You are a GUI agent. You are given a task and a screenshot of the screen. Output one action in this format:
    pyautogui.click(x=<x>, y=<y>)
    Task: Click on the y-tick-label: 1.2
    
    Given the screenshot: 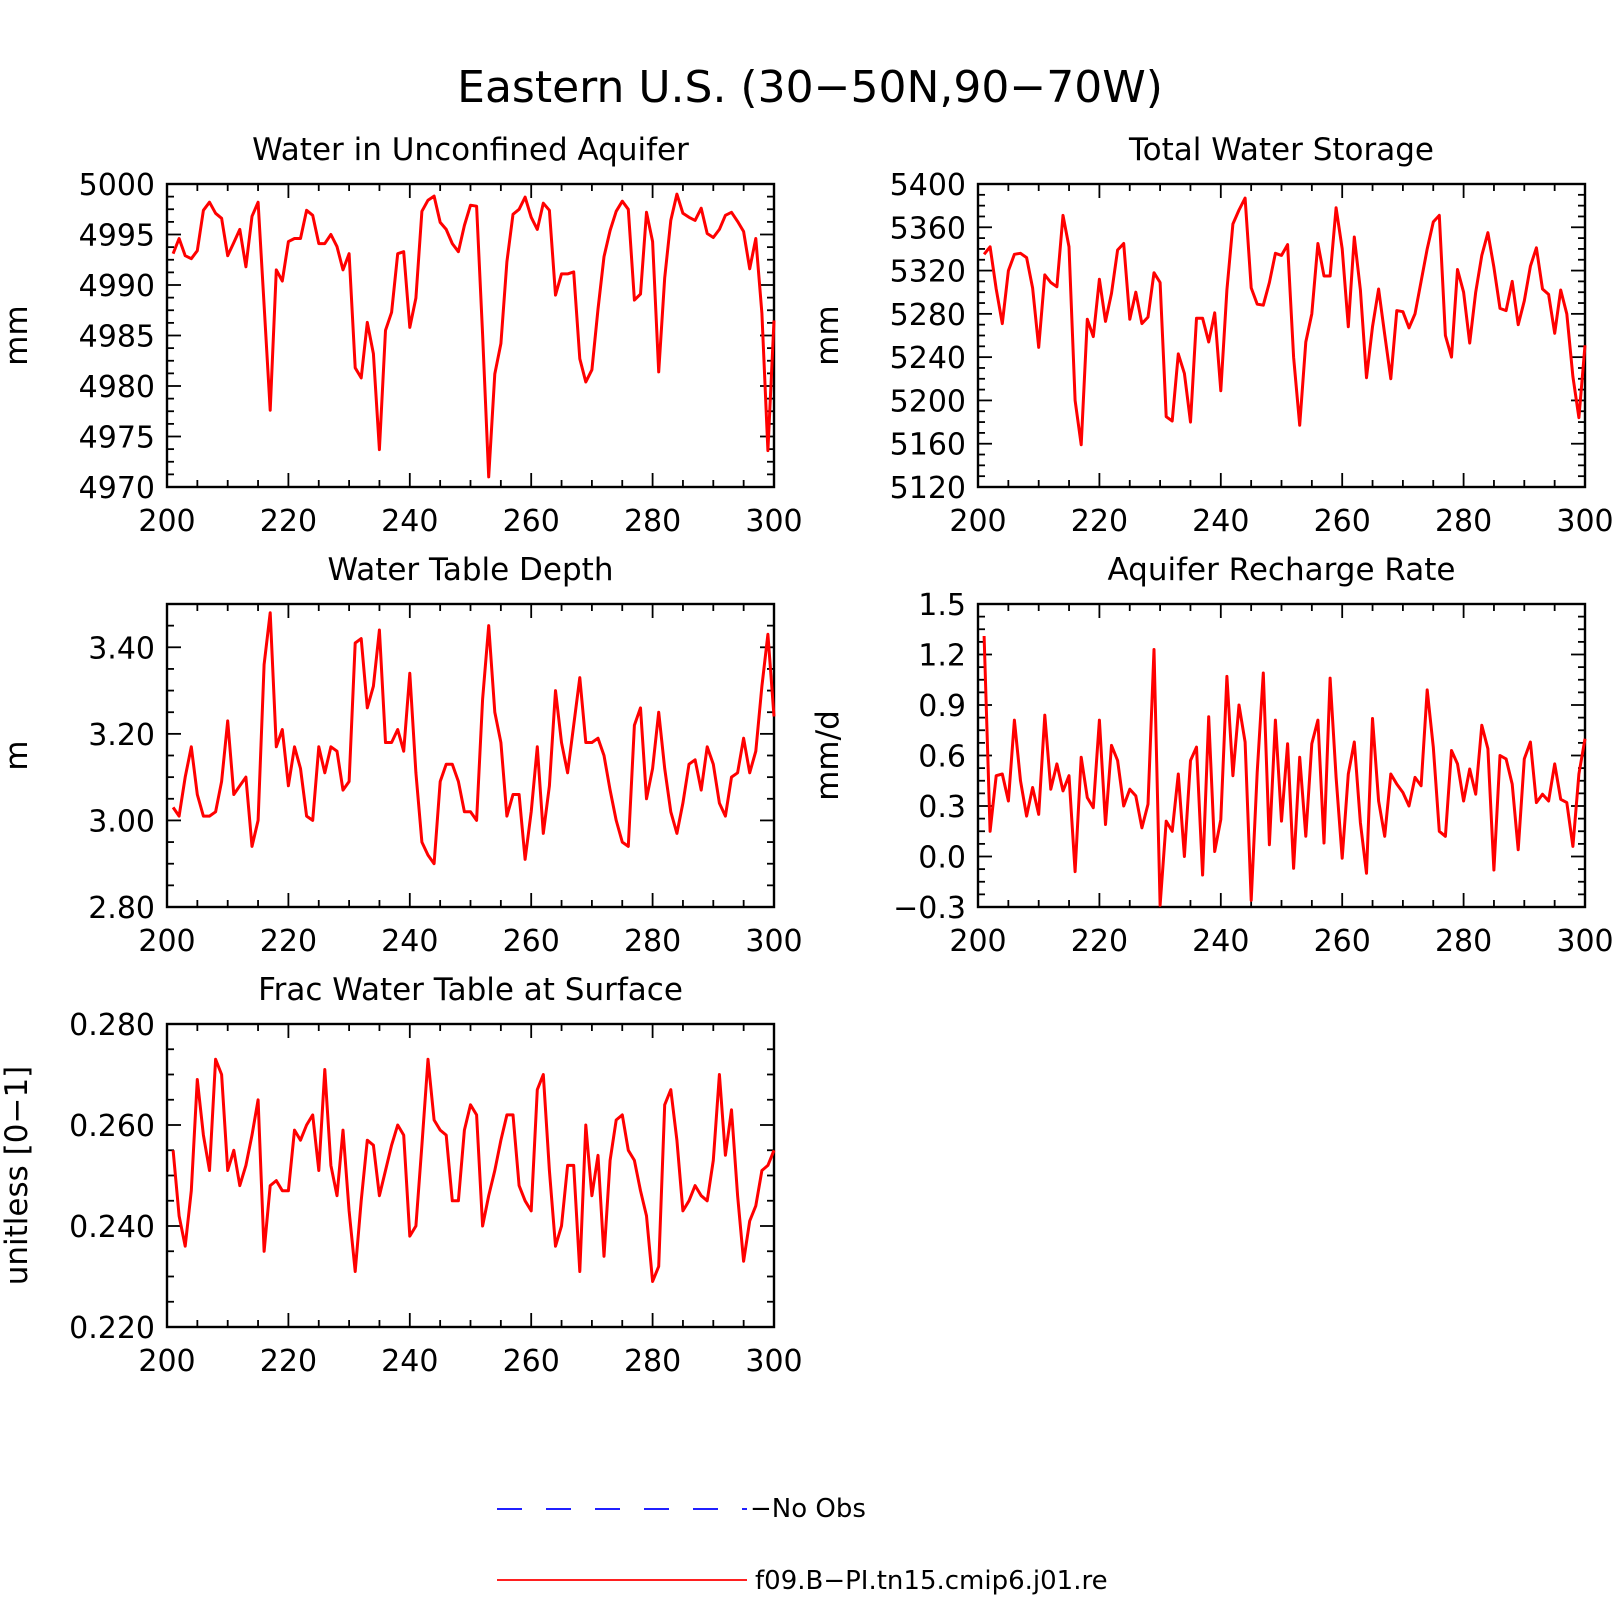 What is the action you would take?
    pyautogui.click(x=942, y=656)
    